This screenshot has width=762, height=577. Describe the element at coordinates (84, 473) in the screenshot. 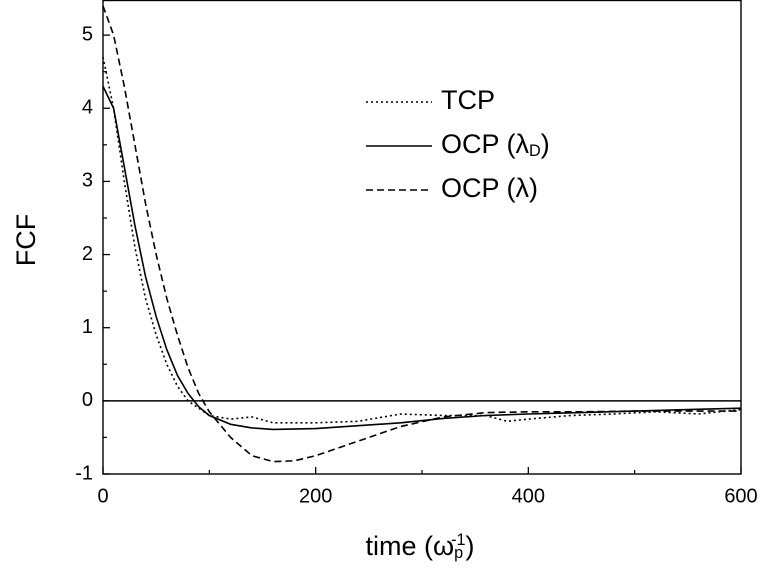

I see `y-tick-label: -1` at that location.